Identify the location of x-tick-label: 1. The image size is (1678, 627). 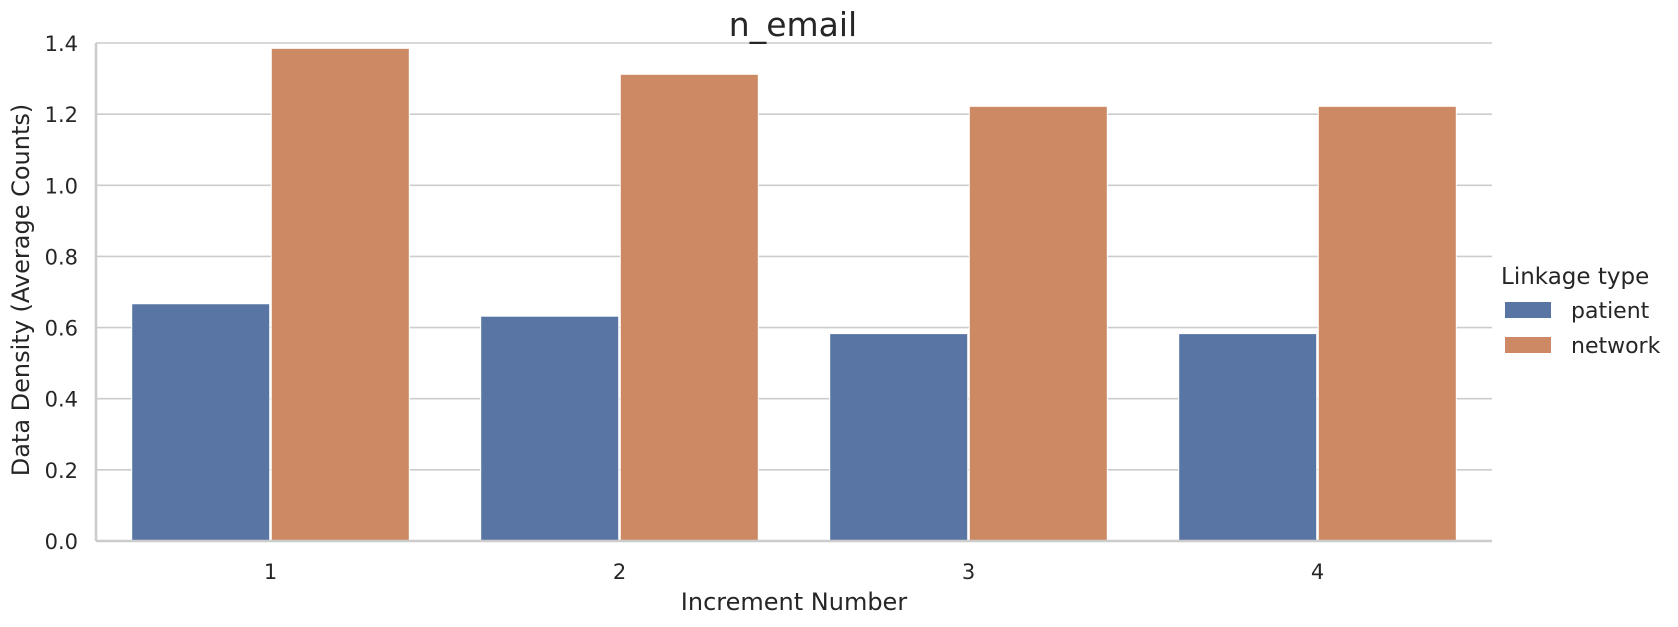
(270, 572).